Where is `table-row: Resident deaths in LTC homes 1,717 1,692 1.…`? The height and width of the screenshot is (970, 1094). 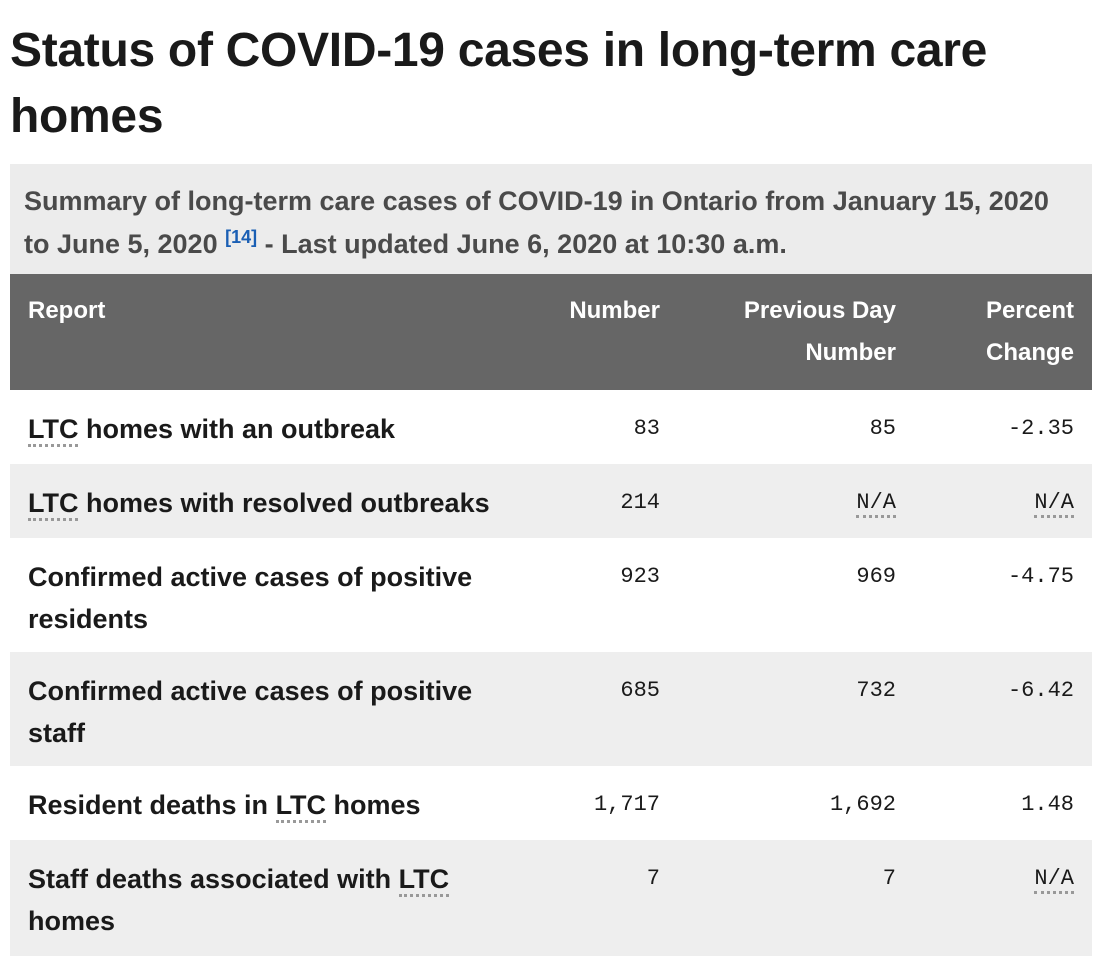 table-row: Resident deaths in LTC homes 1,717 1,692 1.… is located at coordinates (551, 803).